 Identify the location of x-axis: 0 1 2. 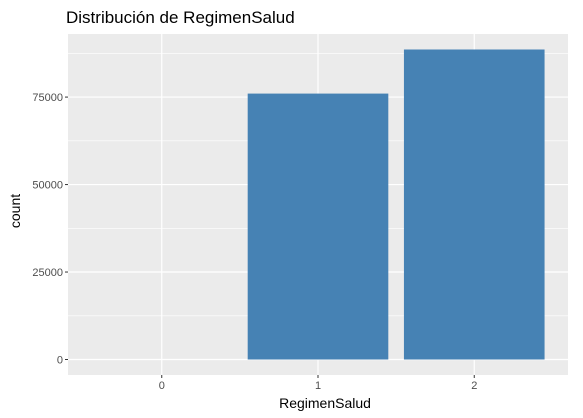
(318, 383).